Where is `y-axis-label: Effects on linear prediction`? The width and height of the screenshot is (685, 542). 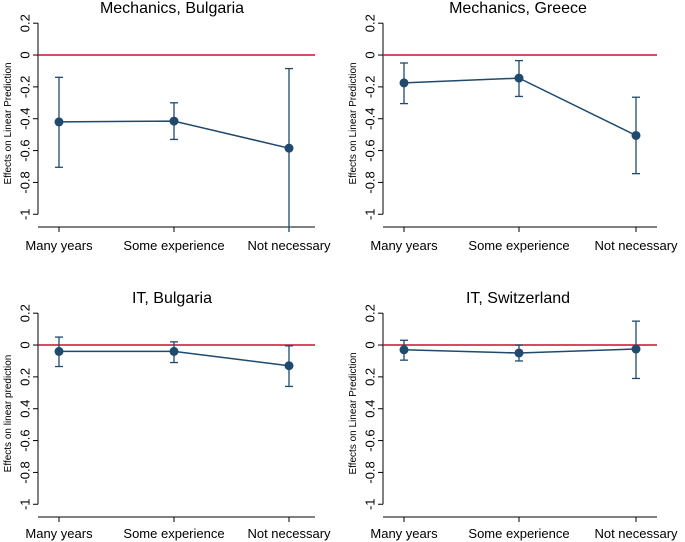 y-axis-label: Effects on linear prediction is located at coordinates (8, 414).